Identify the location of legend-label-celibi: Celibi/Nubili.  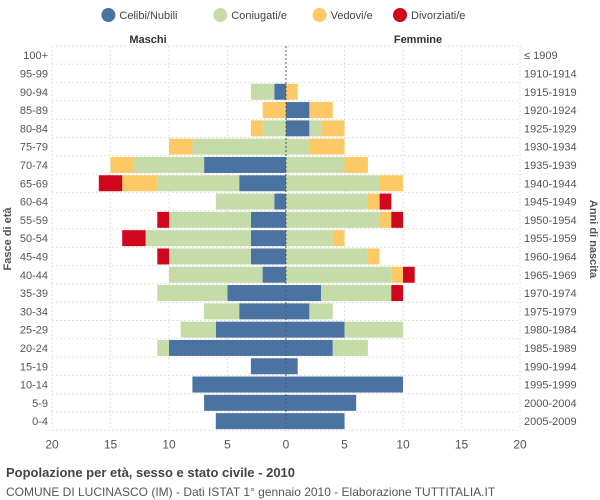
(148, 16).